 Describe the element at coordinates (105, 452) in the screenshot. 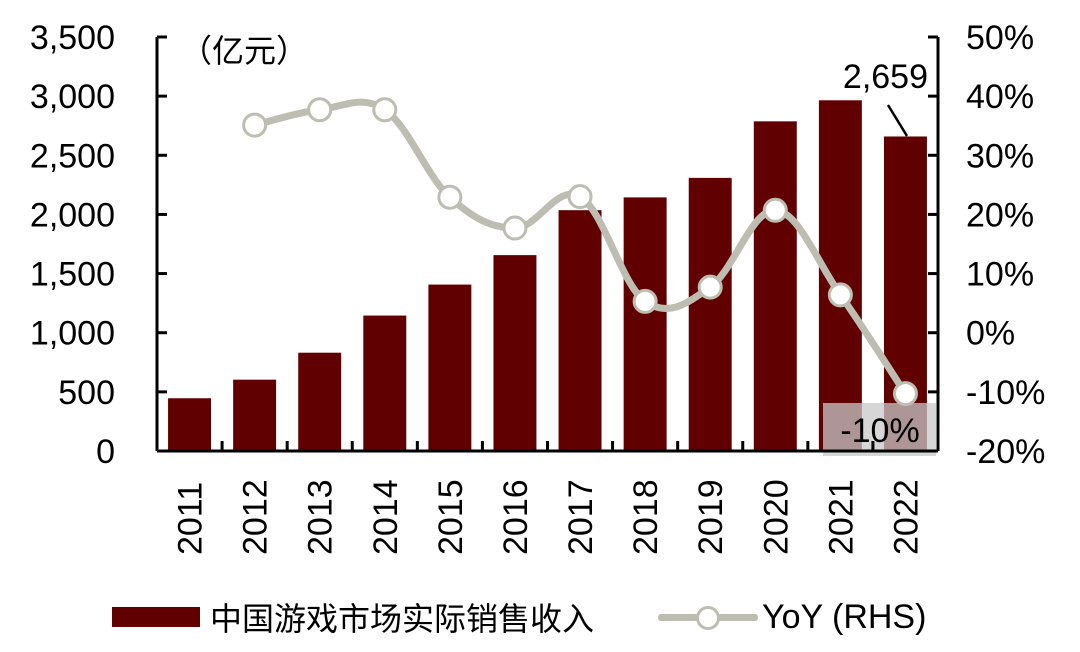

I see `left-axis-tick-label: 0` at that location.